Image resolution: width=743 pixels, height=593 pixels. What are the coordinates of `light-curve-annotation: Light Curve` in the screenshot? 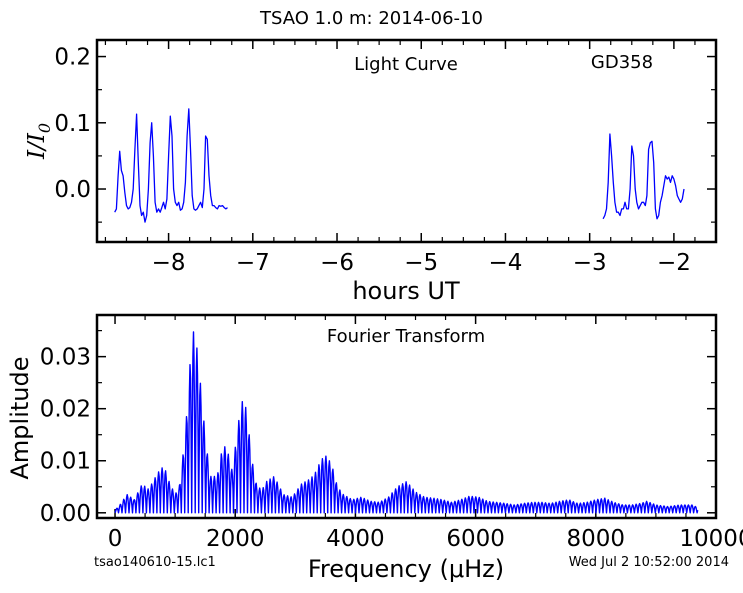 It's located at (406, 64).